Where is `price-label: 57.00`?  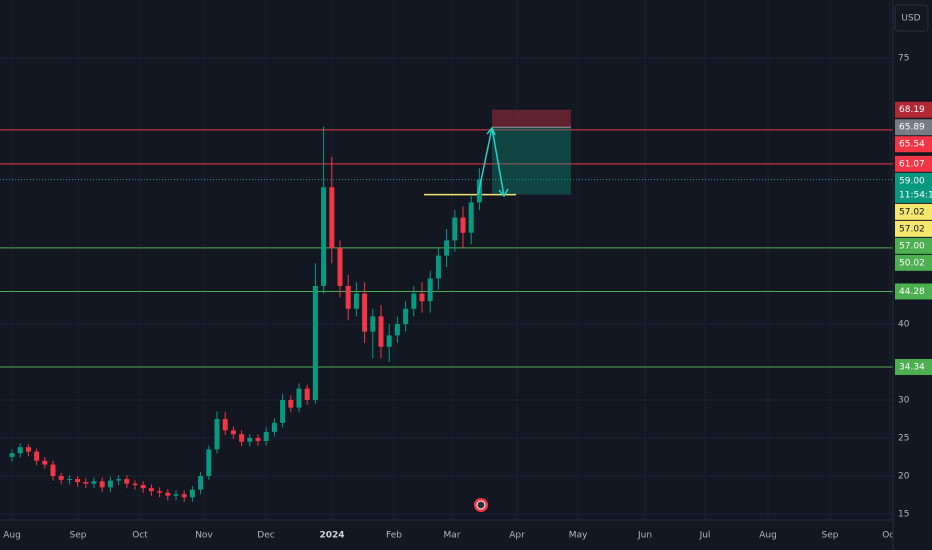 price-label: 57.00 is located at coordinates (912, 246).